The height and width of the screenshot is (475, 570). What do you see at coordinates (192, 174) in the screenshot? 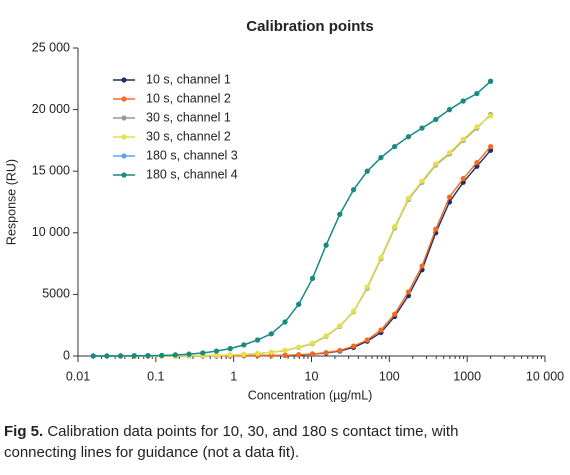
I see `legend-label: 180 s, channel 4` at bounding box center [192, 174].